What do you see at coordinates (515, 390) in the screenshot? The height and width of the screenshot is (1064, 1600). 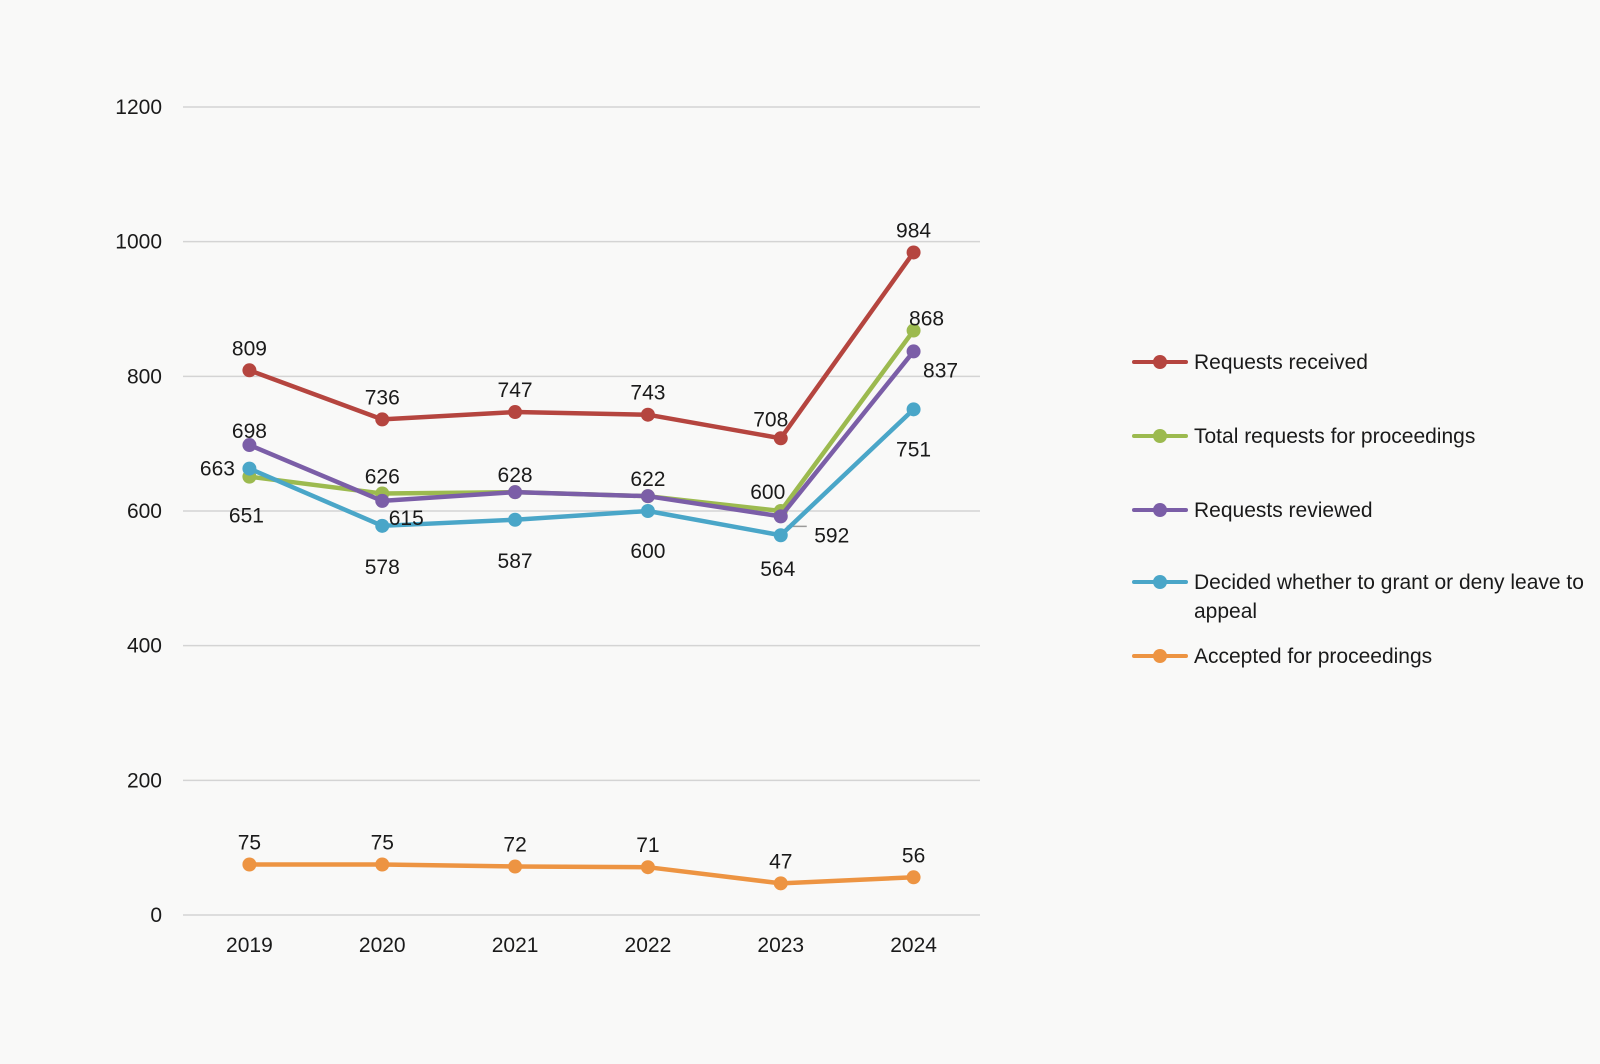 I see `data-label: 747` at bounding box center [515, 390].